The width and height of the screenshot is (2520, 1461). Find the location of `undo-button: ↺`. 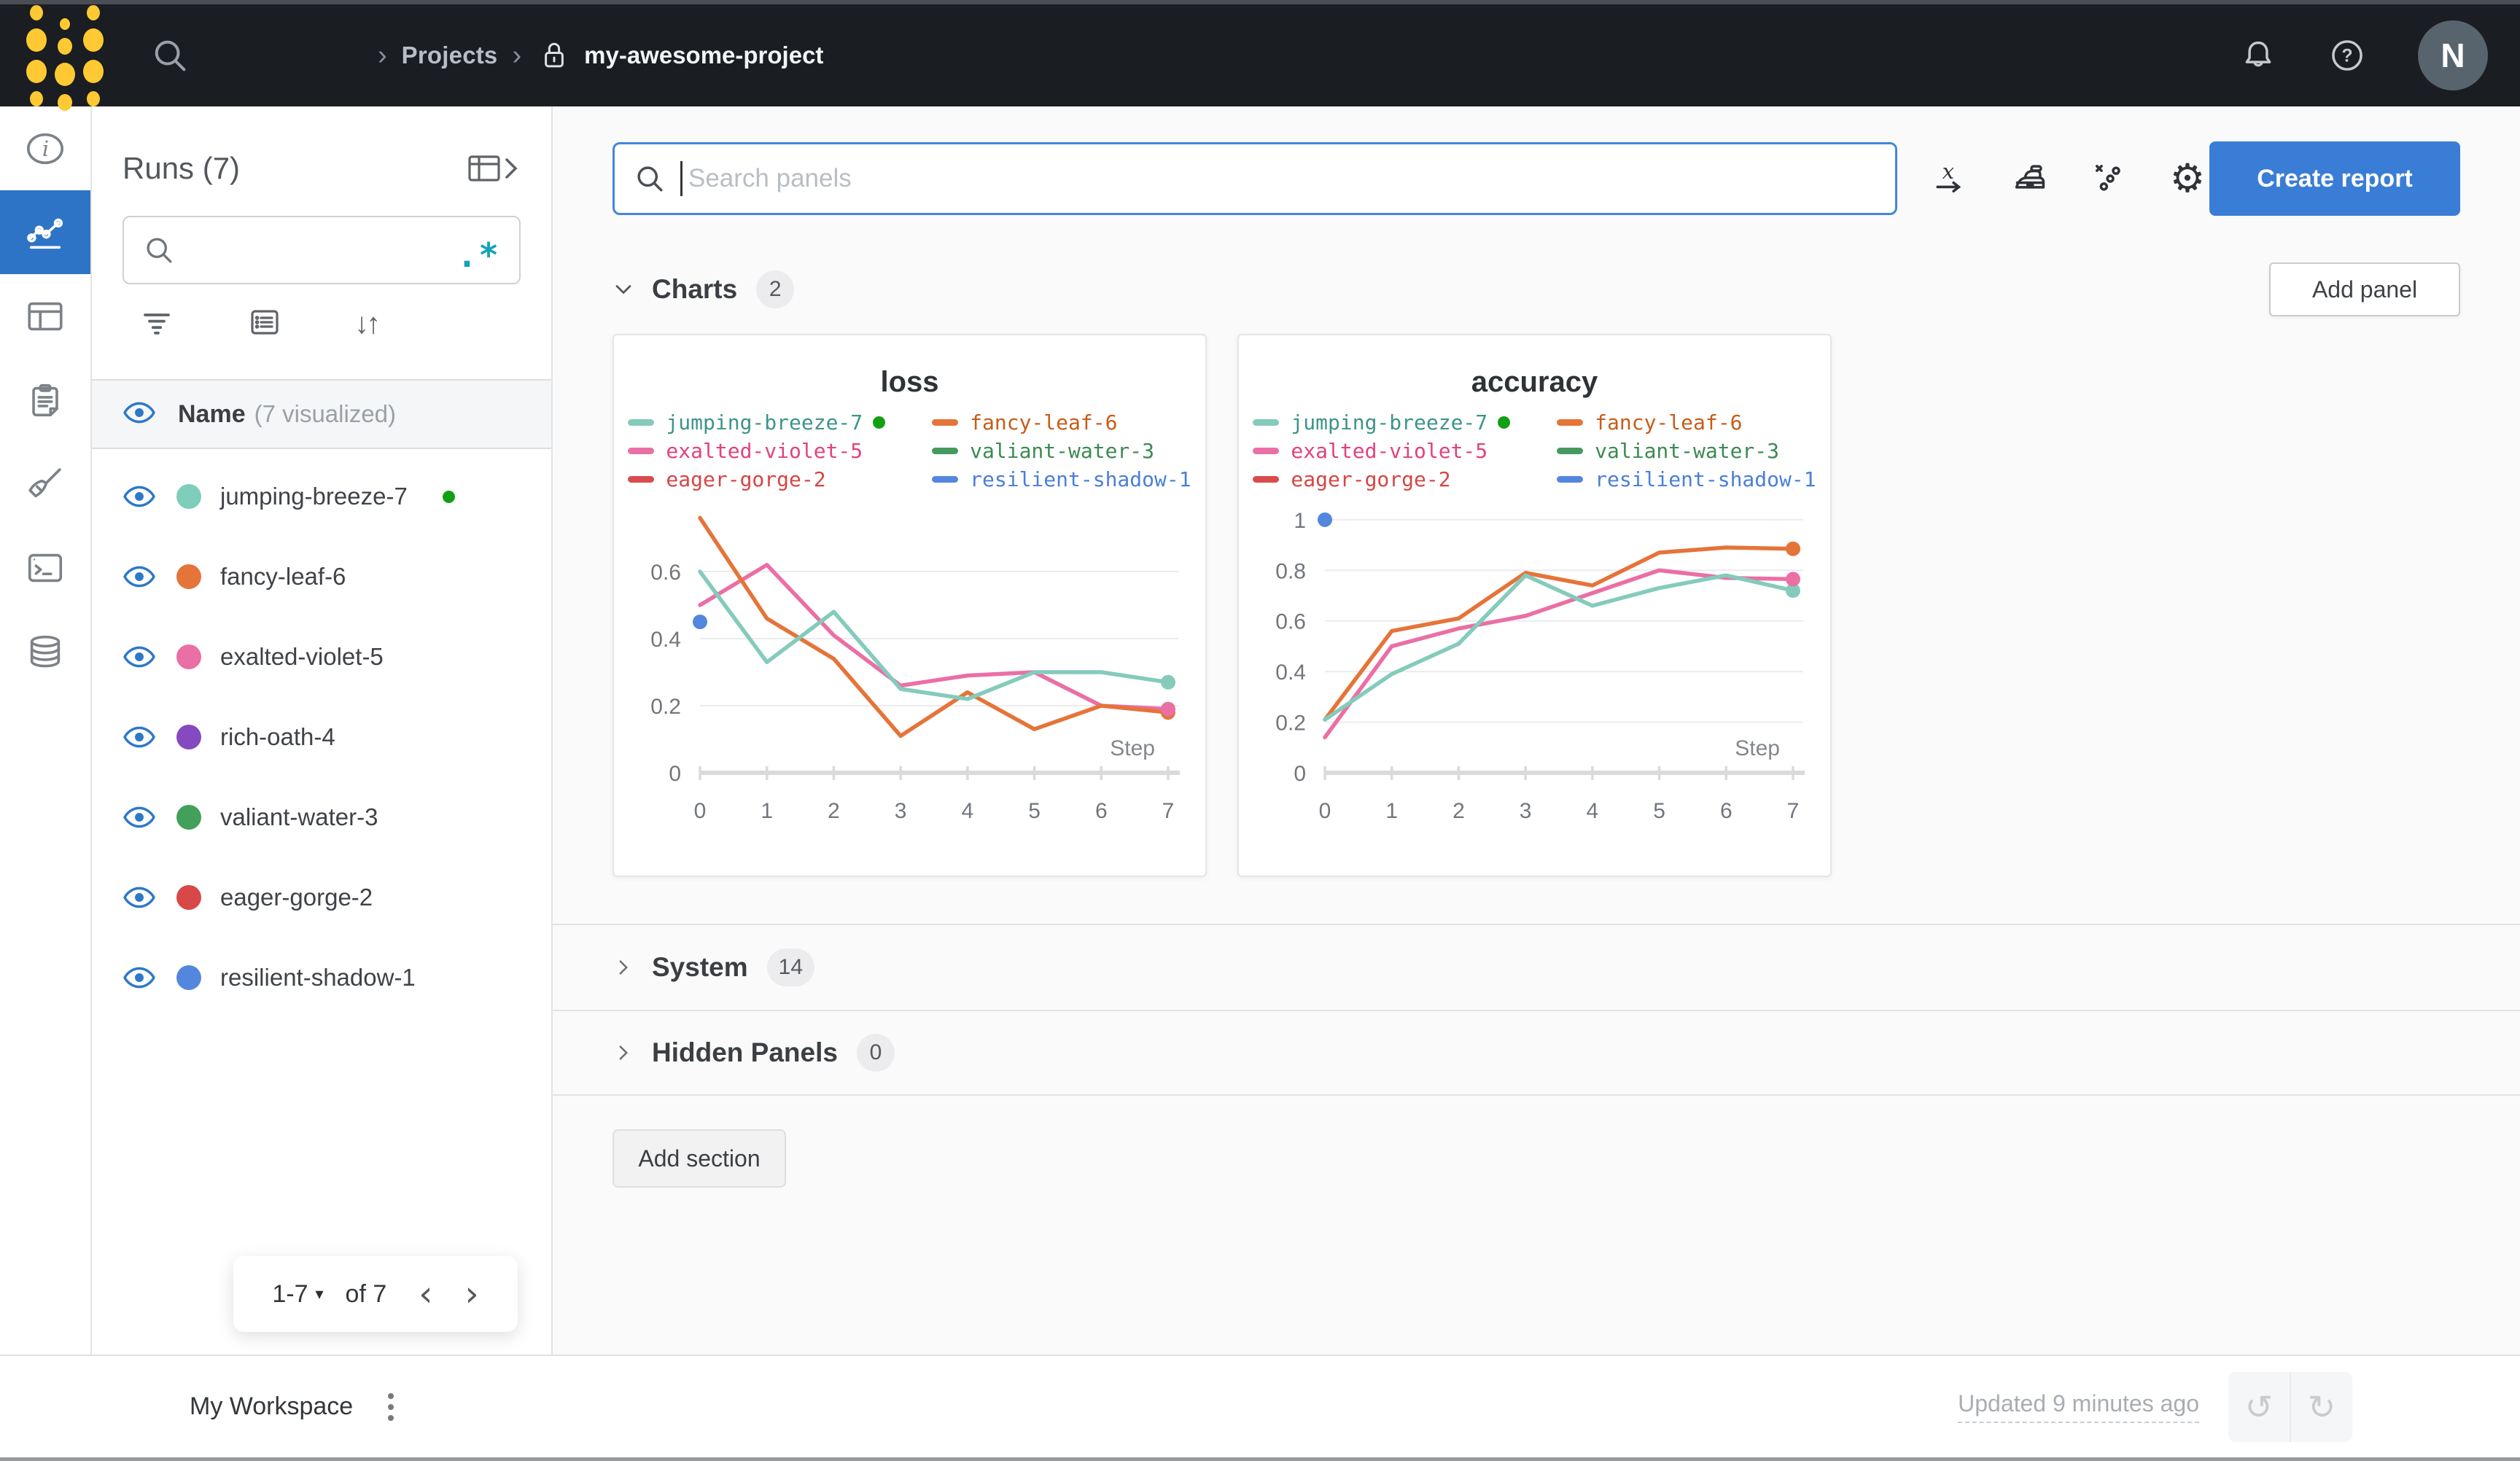

undo-button: ↺ is located at coordinates (2259, 1407).